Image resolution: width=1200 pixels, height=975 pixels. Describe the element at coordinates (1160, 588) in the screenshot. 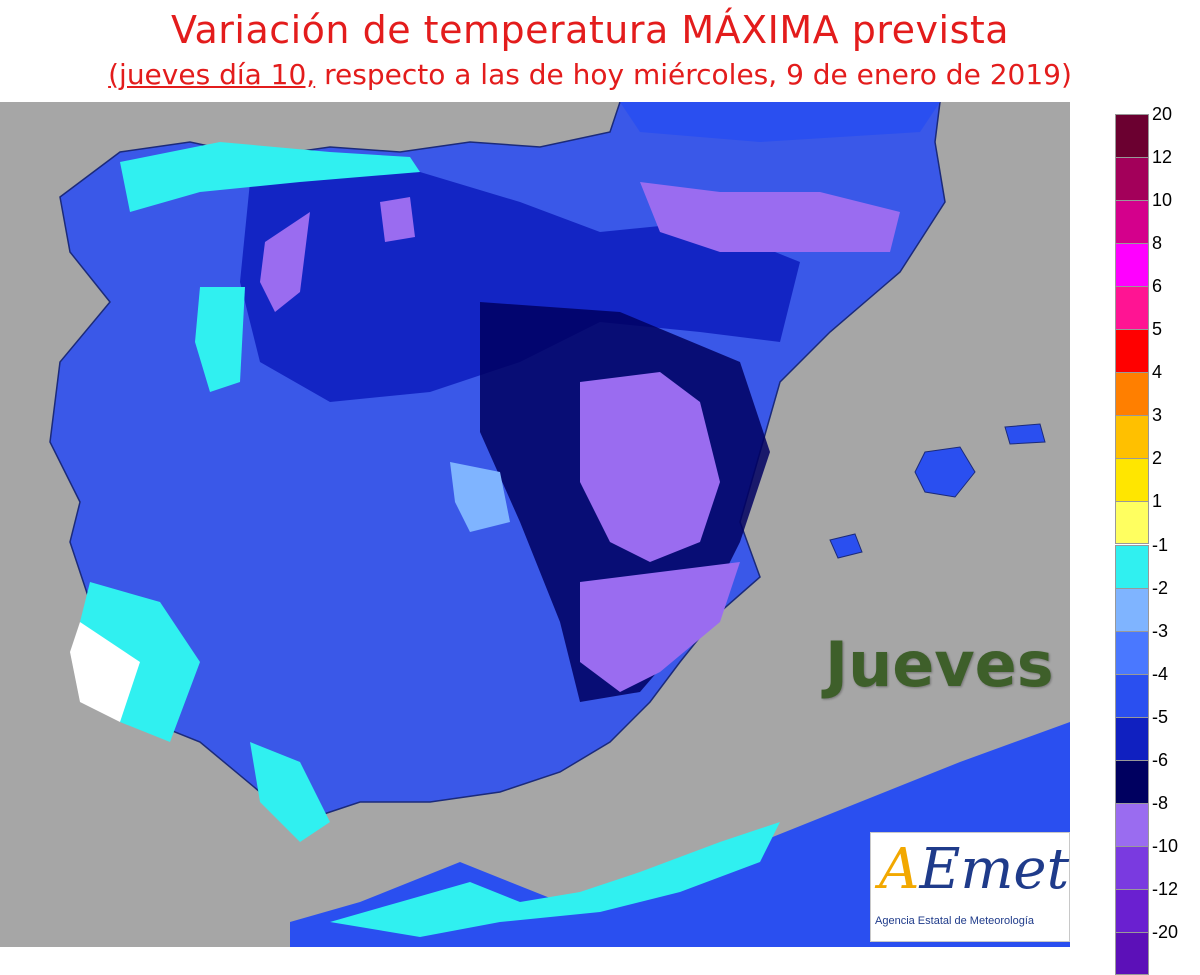

I see `legend-label: -2` at that location.